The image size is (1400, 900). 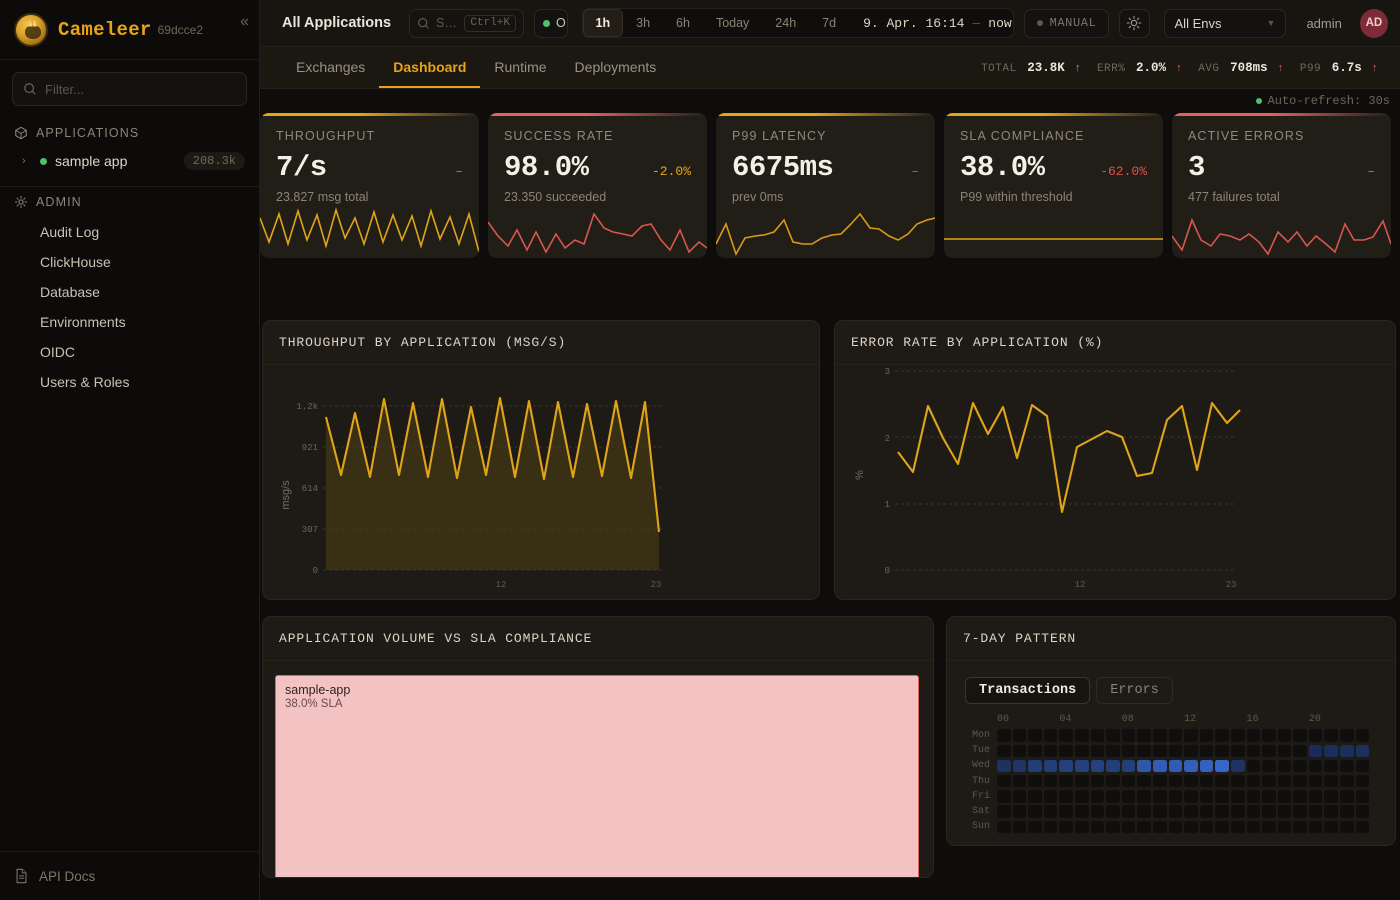 What do you see at coordinates (129, 89) in the screenshot?
I see `filter-box` at bounding box center [129, 89].